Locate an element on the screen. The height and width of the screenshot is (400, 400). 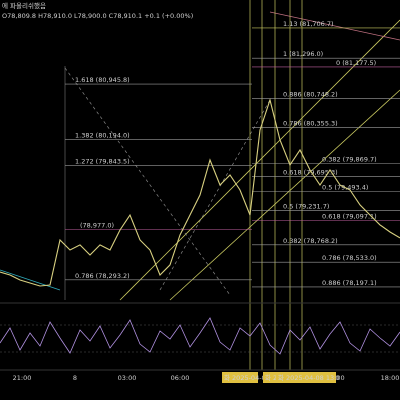
date-highlight-label: 화 2025-04-08 13:00 is located at coordinates (311, 378).